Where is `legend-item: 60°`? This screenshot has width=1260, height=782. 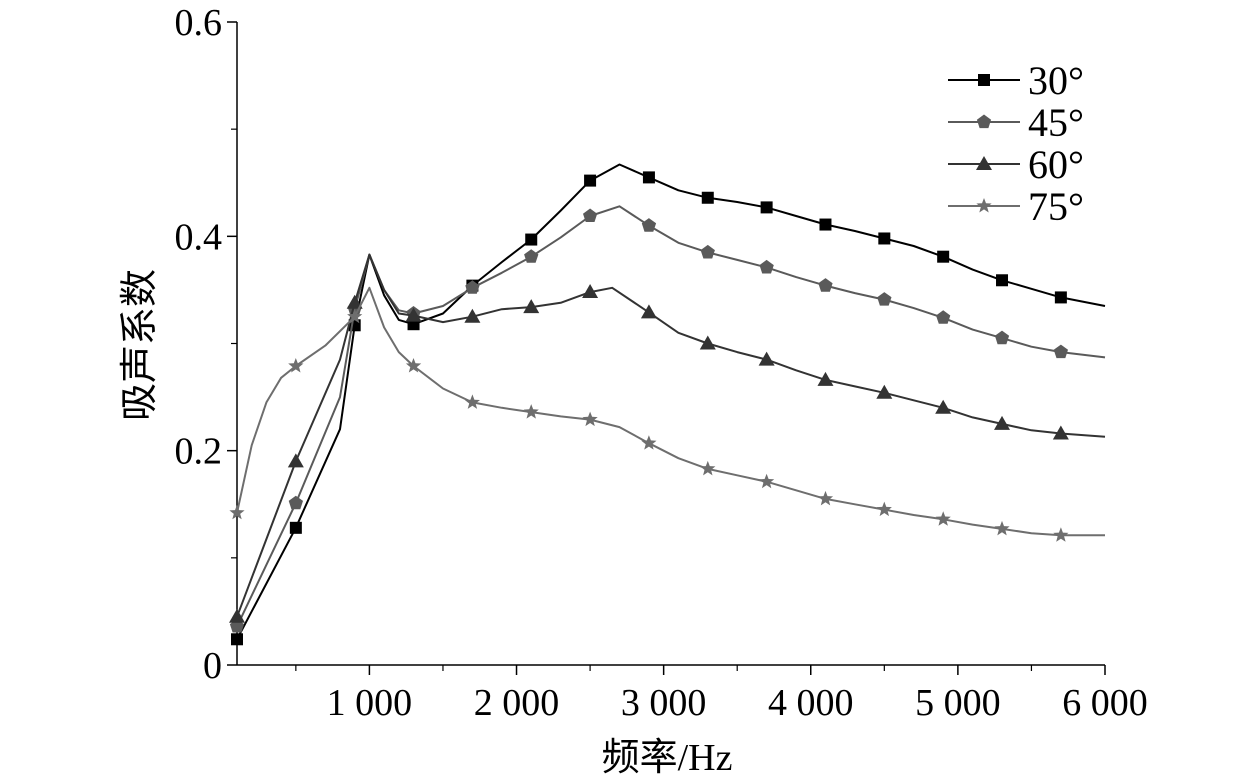
legend-item: 60° is located at coordinates (1016, 164).